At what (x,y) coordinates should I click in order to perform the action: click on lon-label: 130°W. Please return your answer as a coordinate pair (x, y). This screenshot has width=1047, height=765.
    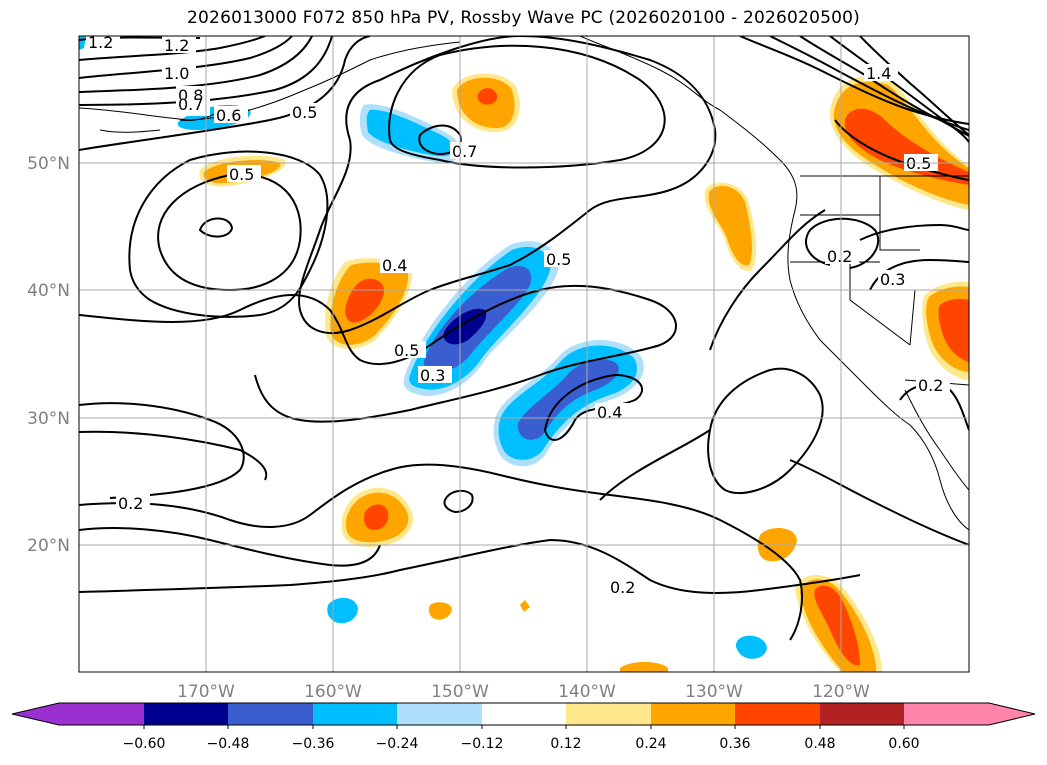
    Looking at the image, I should click on (714, 692).